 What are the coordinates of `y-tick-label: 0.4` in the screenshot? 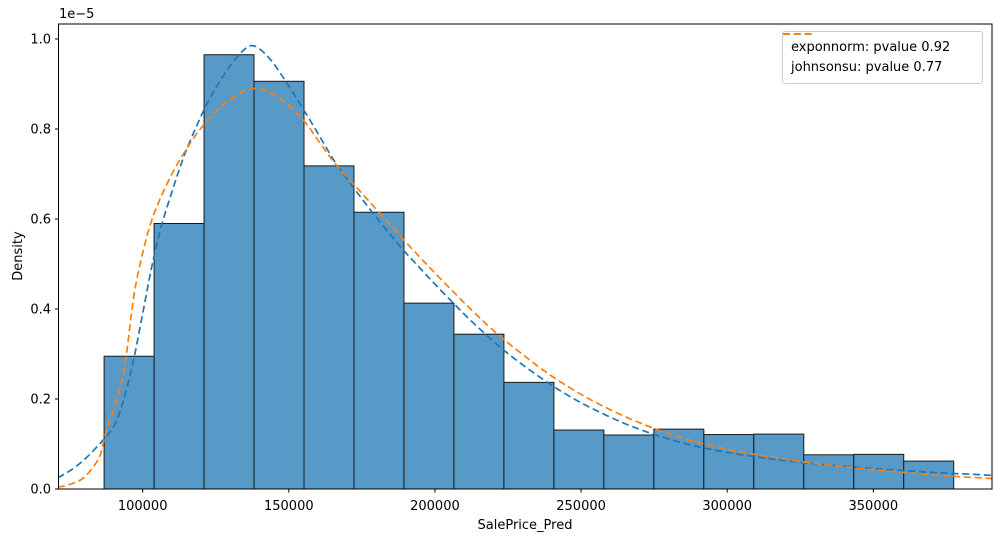 It's located at (40, 309).